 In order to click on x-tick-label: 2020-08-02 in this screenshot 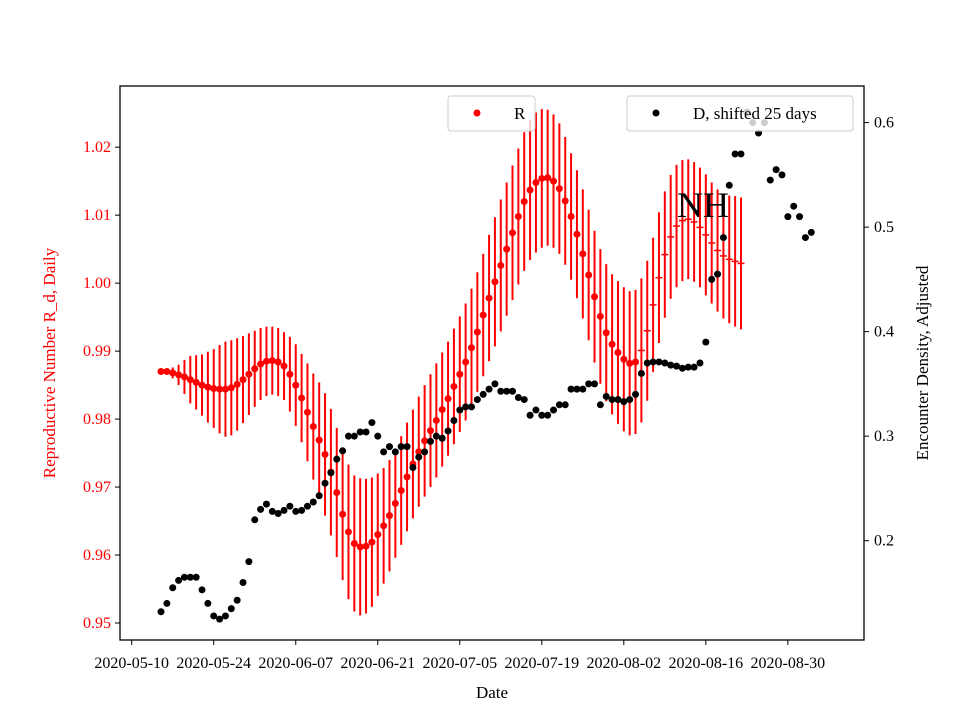, I will do `click(623, 663)`.